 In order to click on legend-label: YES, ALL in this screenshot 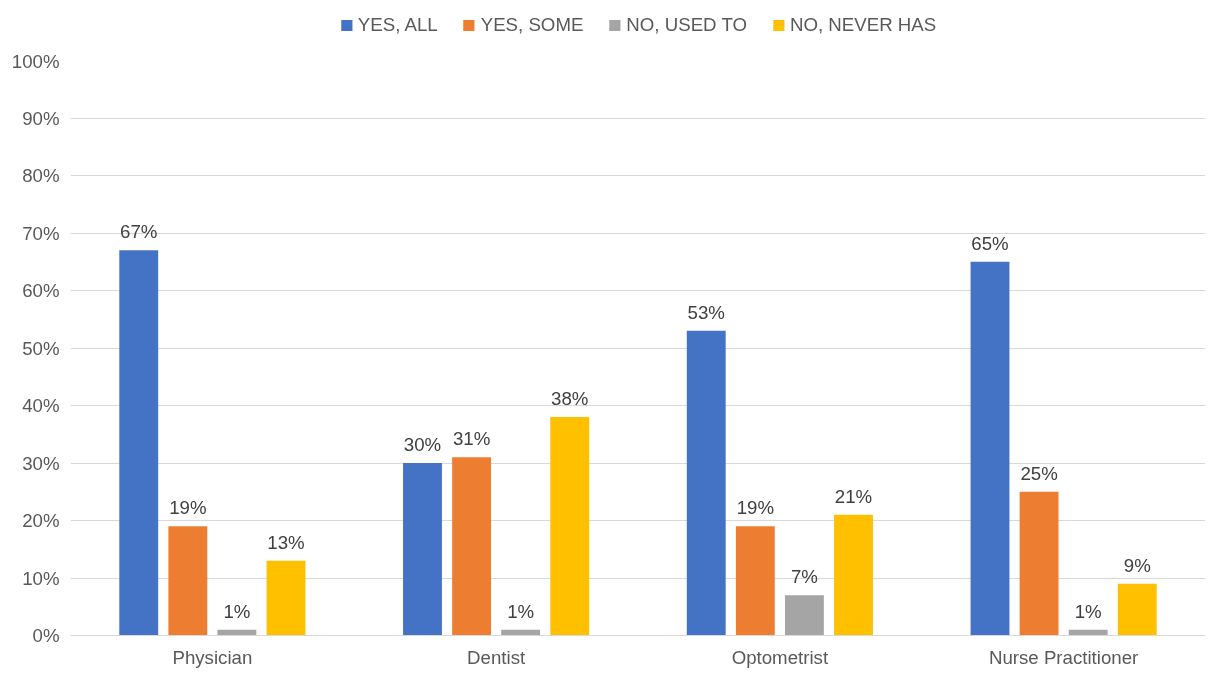, I will do `click(397, 25)`.